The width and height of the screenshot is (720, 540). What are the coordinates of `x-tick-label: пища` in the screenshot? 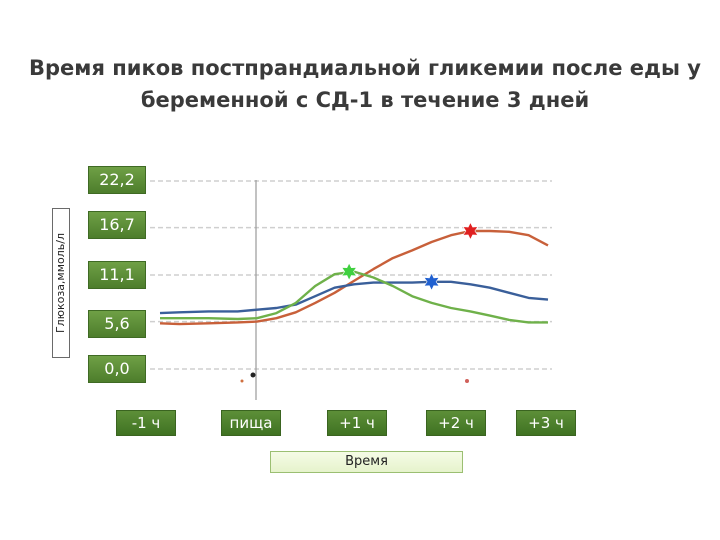 It's located at (251, 423).